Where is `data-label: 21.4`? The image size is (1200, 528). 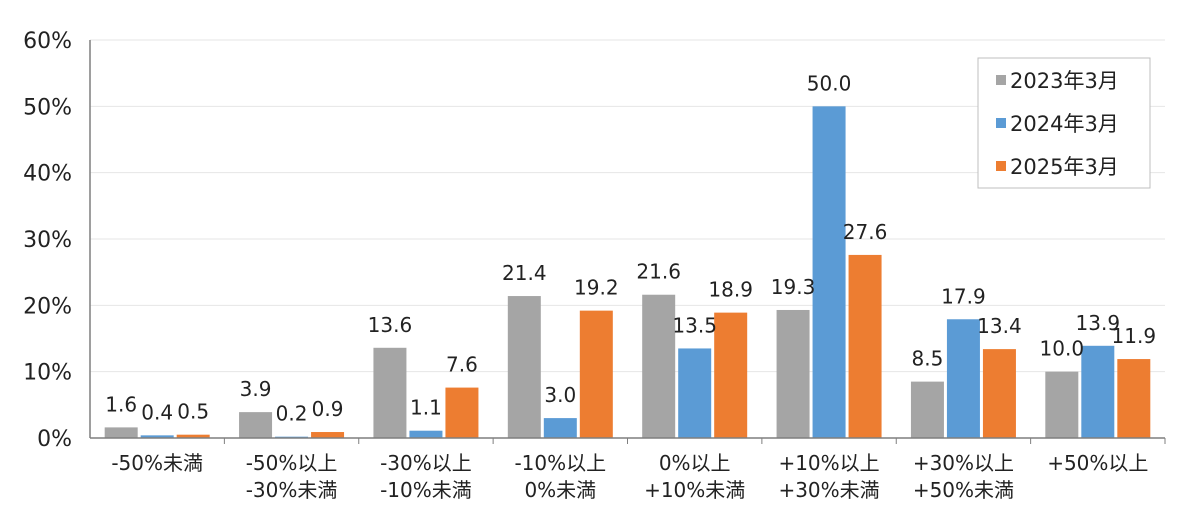 data-label: 21.4 is located at coordinates (524, 273).